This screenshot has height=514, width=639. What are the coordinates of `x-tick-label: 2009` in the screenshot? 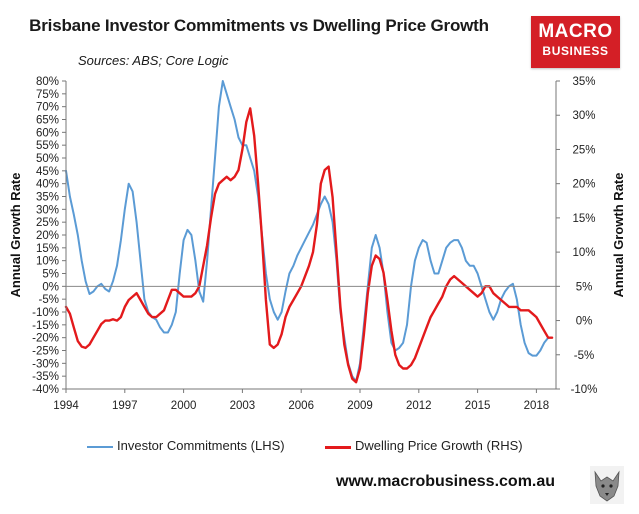 It's located at (360, 406).